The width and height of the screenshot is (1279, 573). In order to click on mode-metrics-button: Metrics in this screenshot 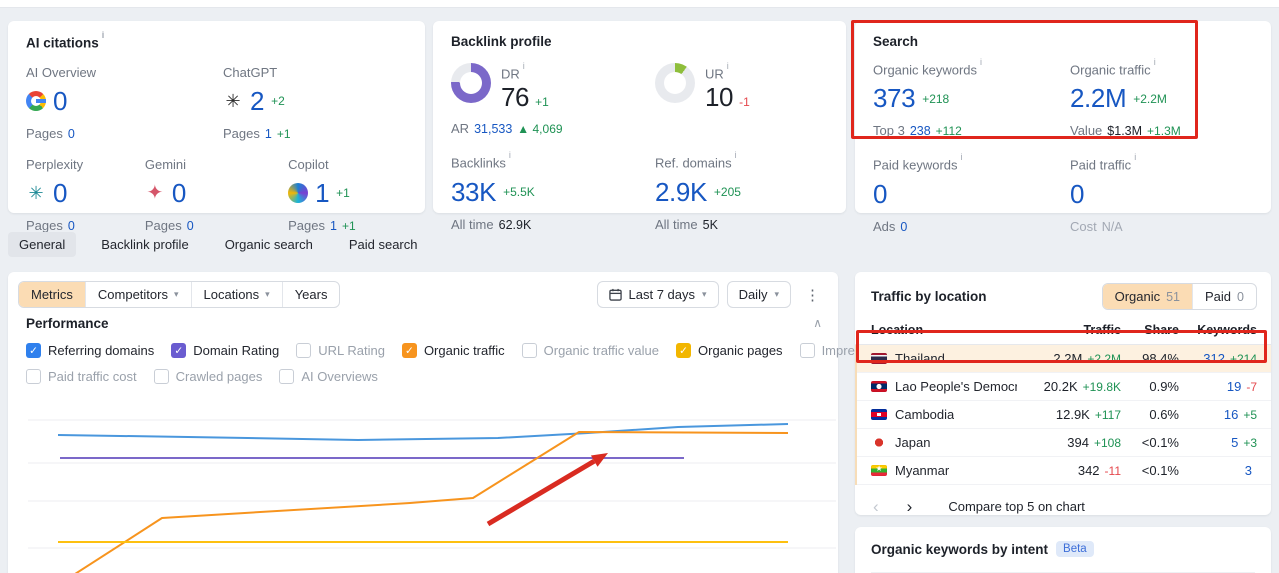, I will do `click(52, 294)`.